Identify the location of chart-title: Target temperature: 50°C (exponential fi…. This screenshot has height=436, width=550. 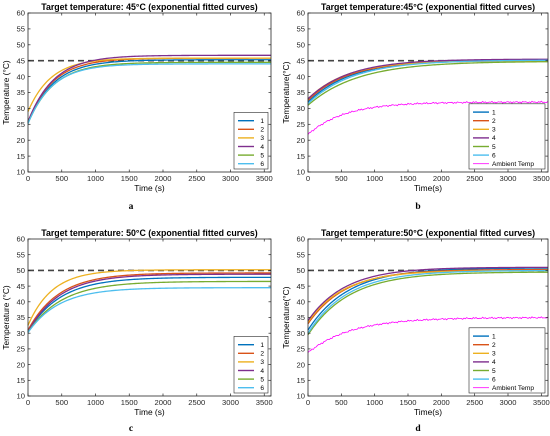
(149, 233).